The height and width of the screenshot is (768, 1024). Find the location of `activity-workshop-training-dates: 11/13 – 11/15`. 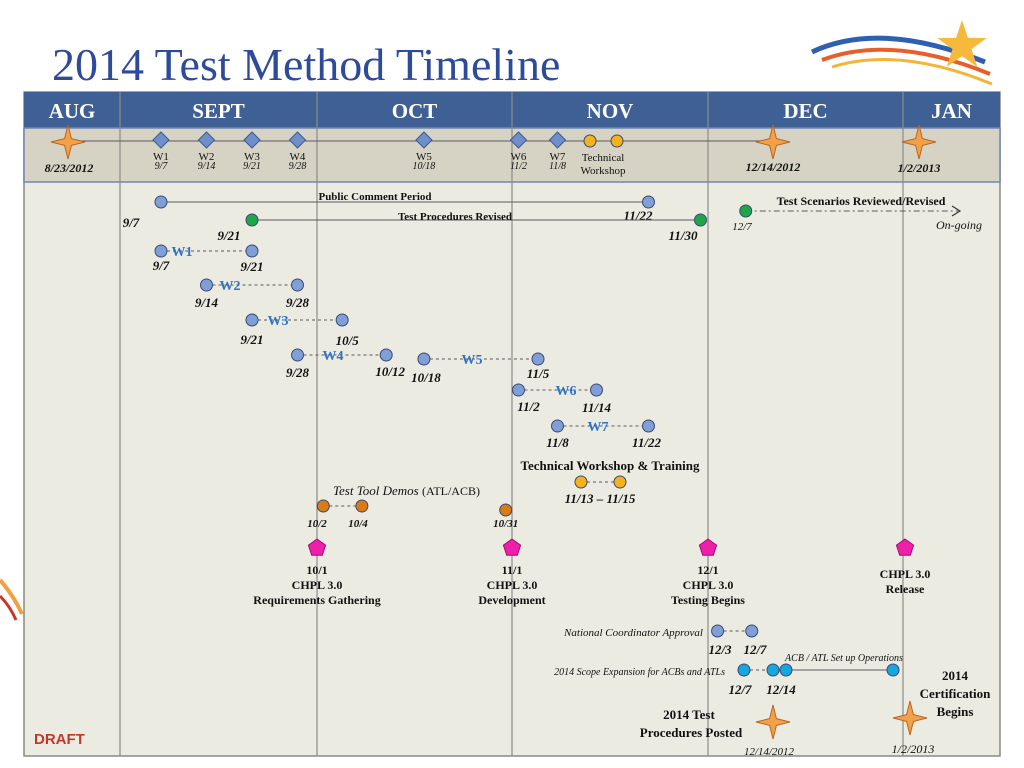

activity-workshop-training-dates: 11/13 – 11/15 is located at coordinates (600, 498).